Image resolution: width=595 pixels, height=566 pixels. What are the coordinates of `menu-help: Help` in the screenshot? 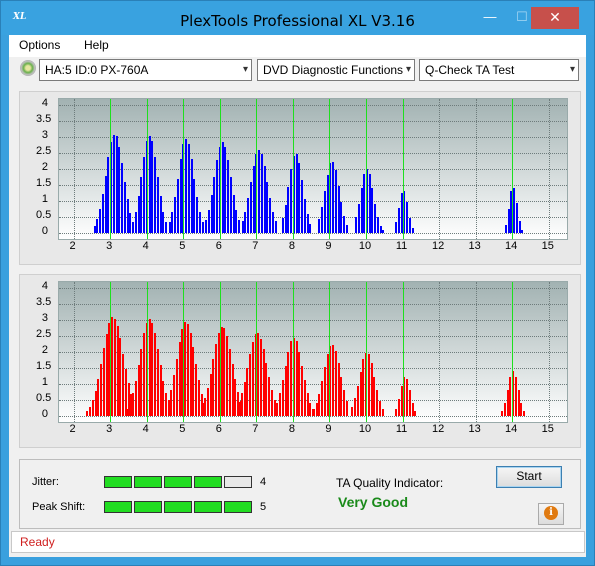 It's located at (96, 45).